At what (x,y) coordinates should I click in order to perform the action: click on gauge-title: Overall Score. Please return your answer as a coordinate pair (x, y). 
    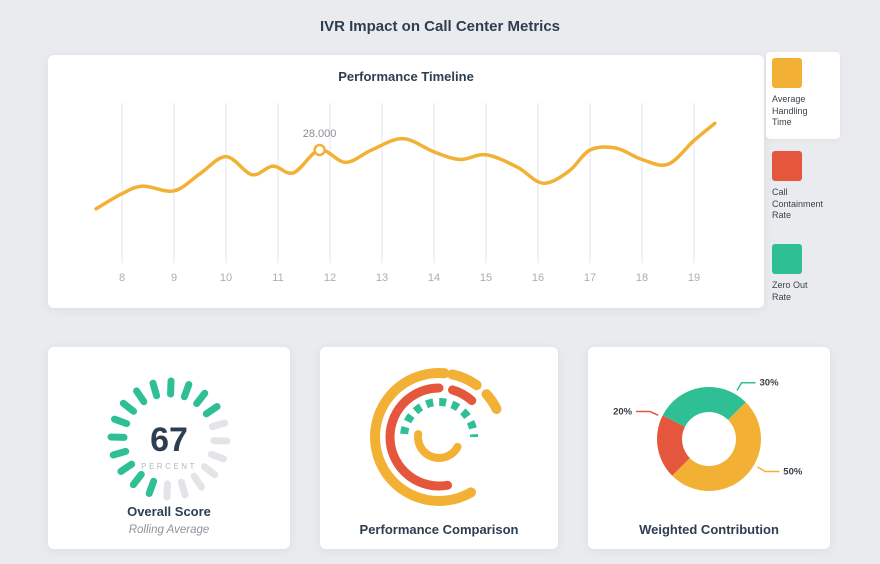
    Looking at the image, I should click on (169, 511).